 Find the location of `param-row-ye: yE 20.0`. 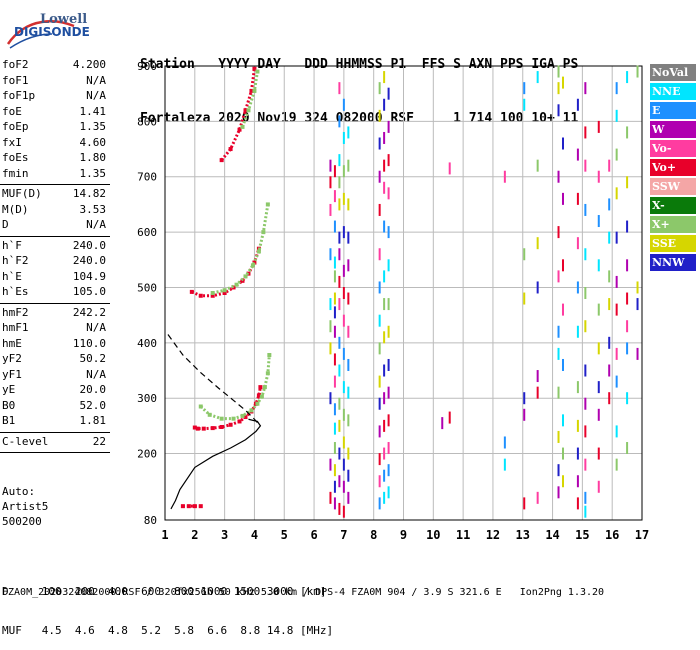

param-row-ye: yE 20.0 is located at coordinates (55, 391).